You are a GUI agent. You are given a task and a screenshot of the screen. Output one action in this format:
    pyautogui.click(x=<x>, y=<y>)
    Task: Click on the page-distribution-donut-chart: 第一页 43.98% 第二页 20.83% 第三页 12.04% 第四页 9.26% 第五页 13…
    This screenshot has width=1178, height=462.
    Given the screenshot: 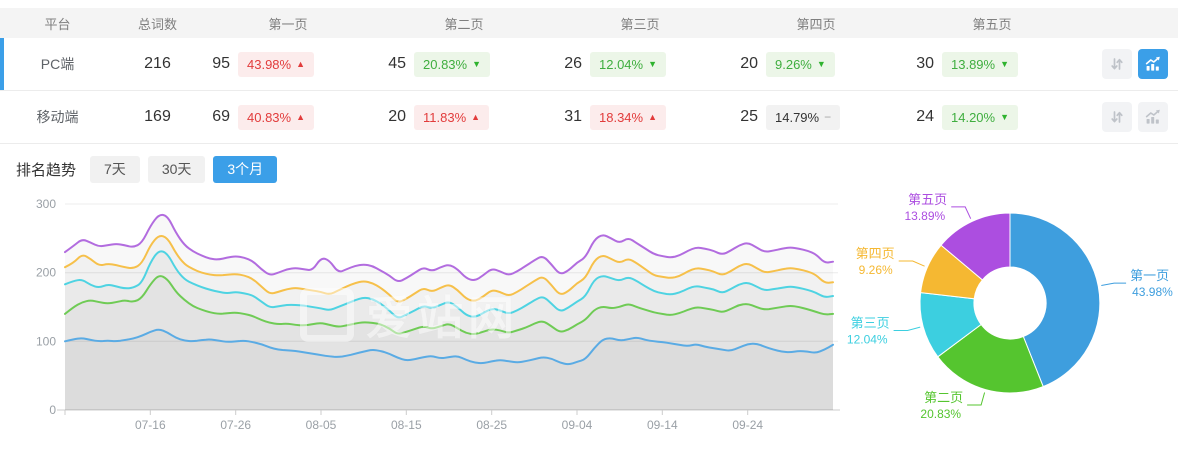 What is the action you would take?
    pyautogui.click(x=1010, y=306)
    